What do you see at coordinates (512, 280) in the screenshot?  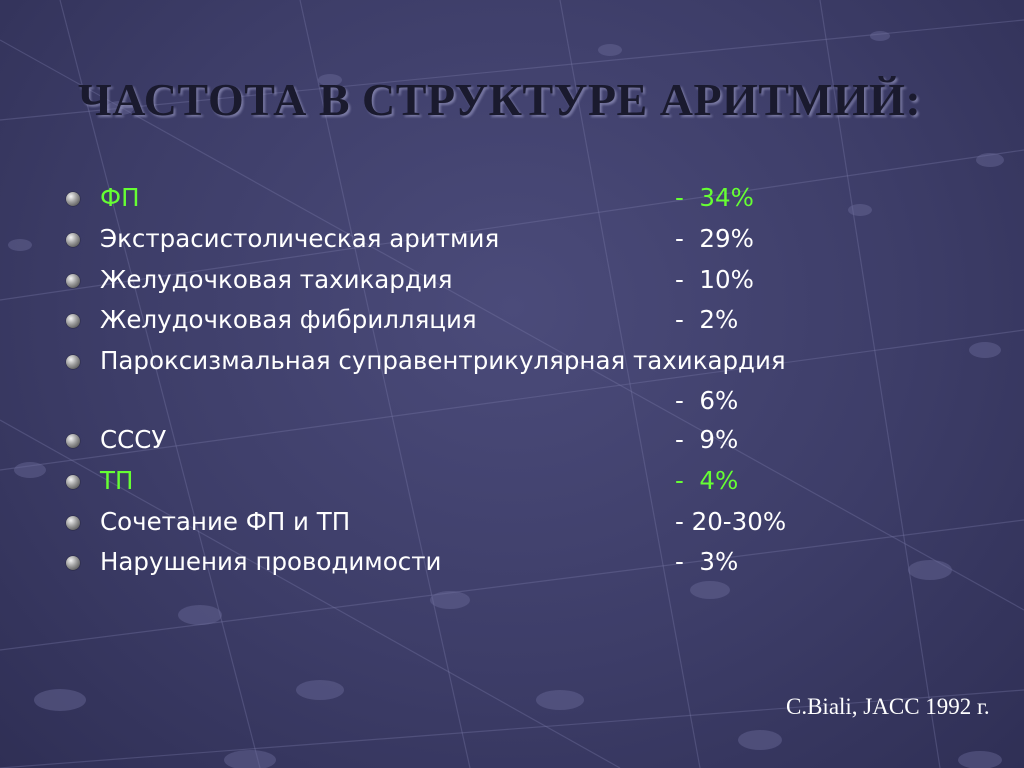 I see `list-item: Желудочковая тахикардия - 10%` at bounding box center [512, 280].